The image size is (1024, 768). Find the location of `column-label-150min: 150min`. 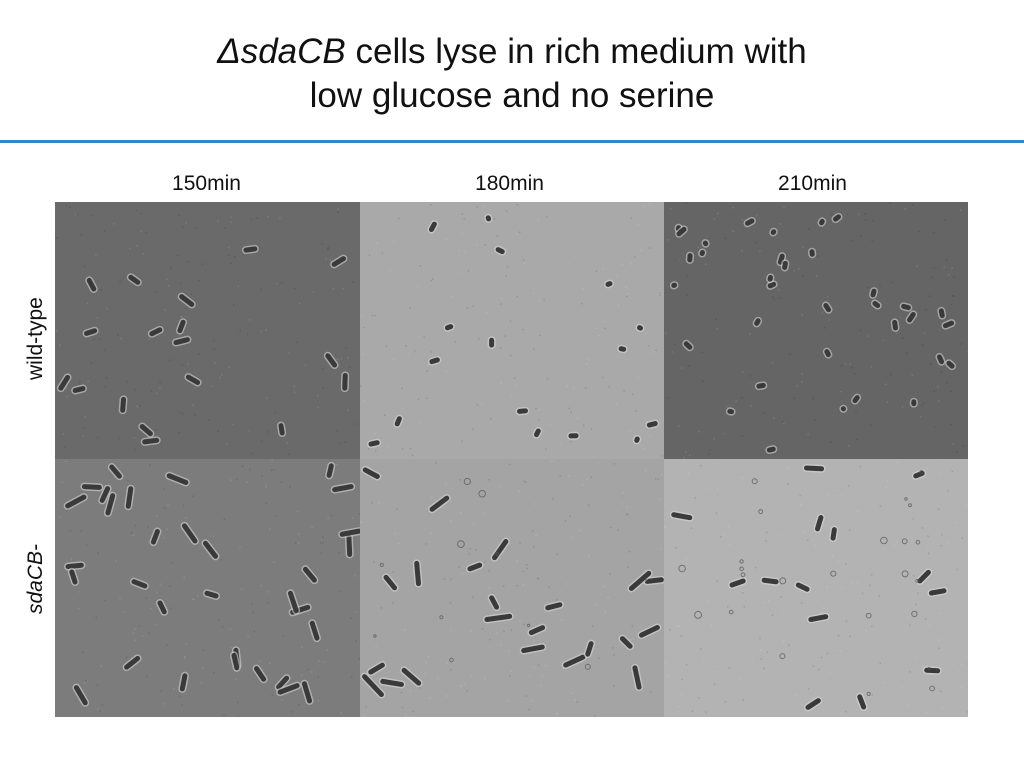

column-label-150min: 150min is located at coordinates (206, 183).